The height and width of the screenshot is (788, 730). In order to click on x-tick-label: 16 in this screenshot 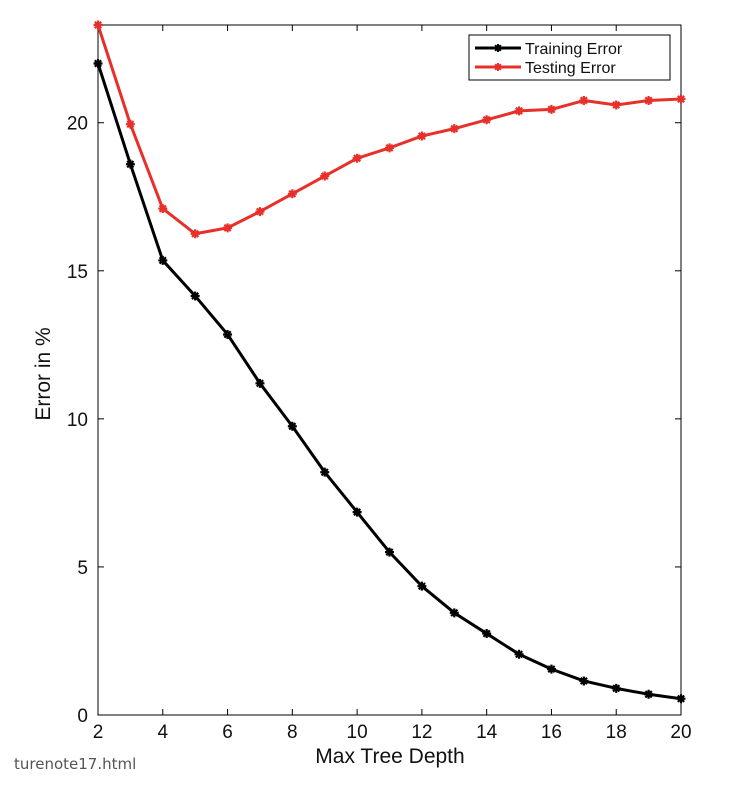, I will do `click(551, 732)`.